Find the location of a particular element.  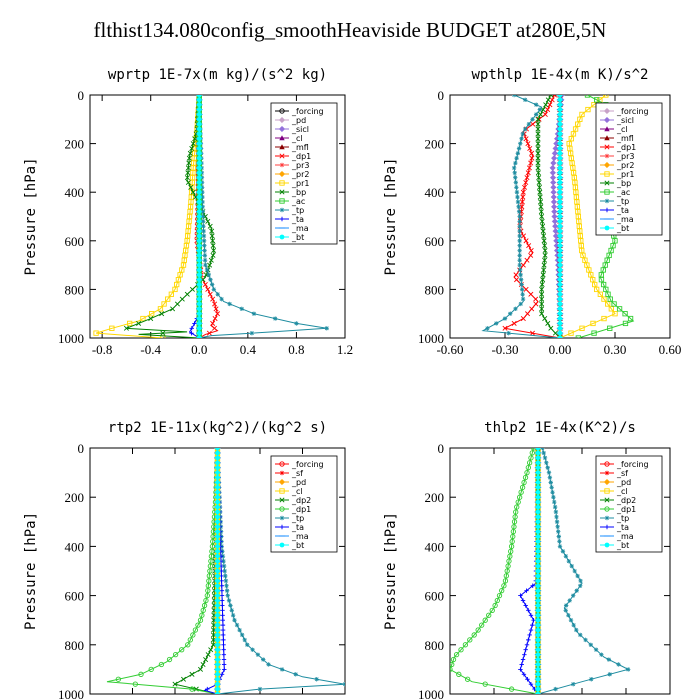

series-line-bp is located at coordinates (170, 216).